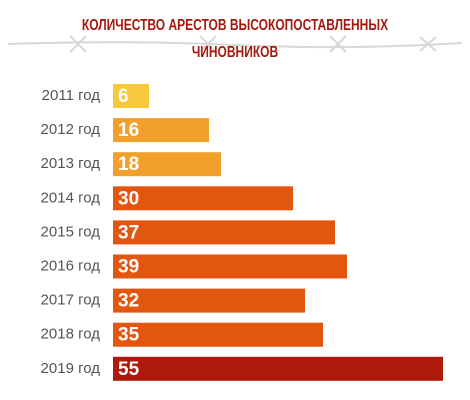 Image resolution: width=470 pixels, height=400 pixels. Describe the element at coordinates (129, 369) in the screenshot. I see `value-label: 55` at that location.